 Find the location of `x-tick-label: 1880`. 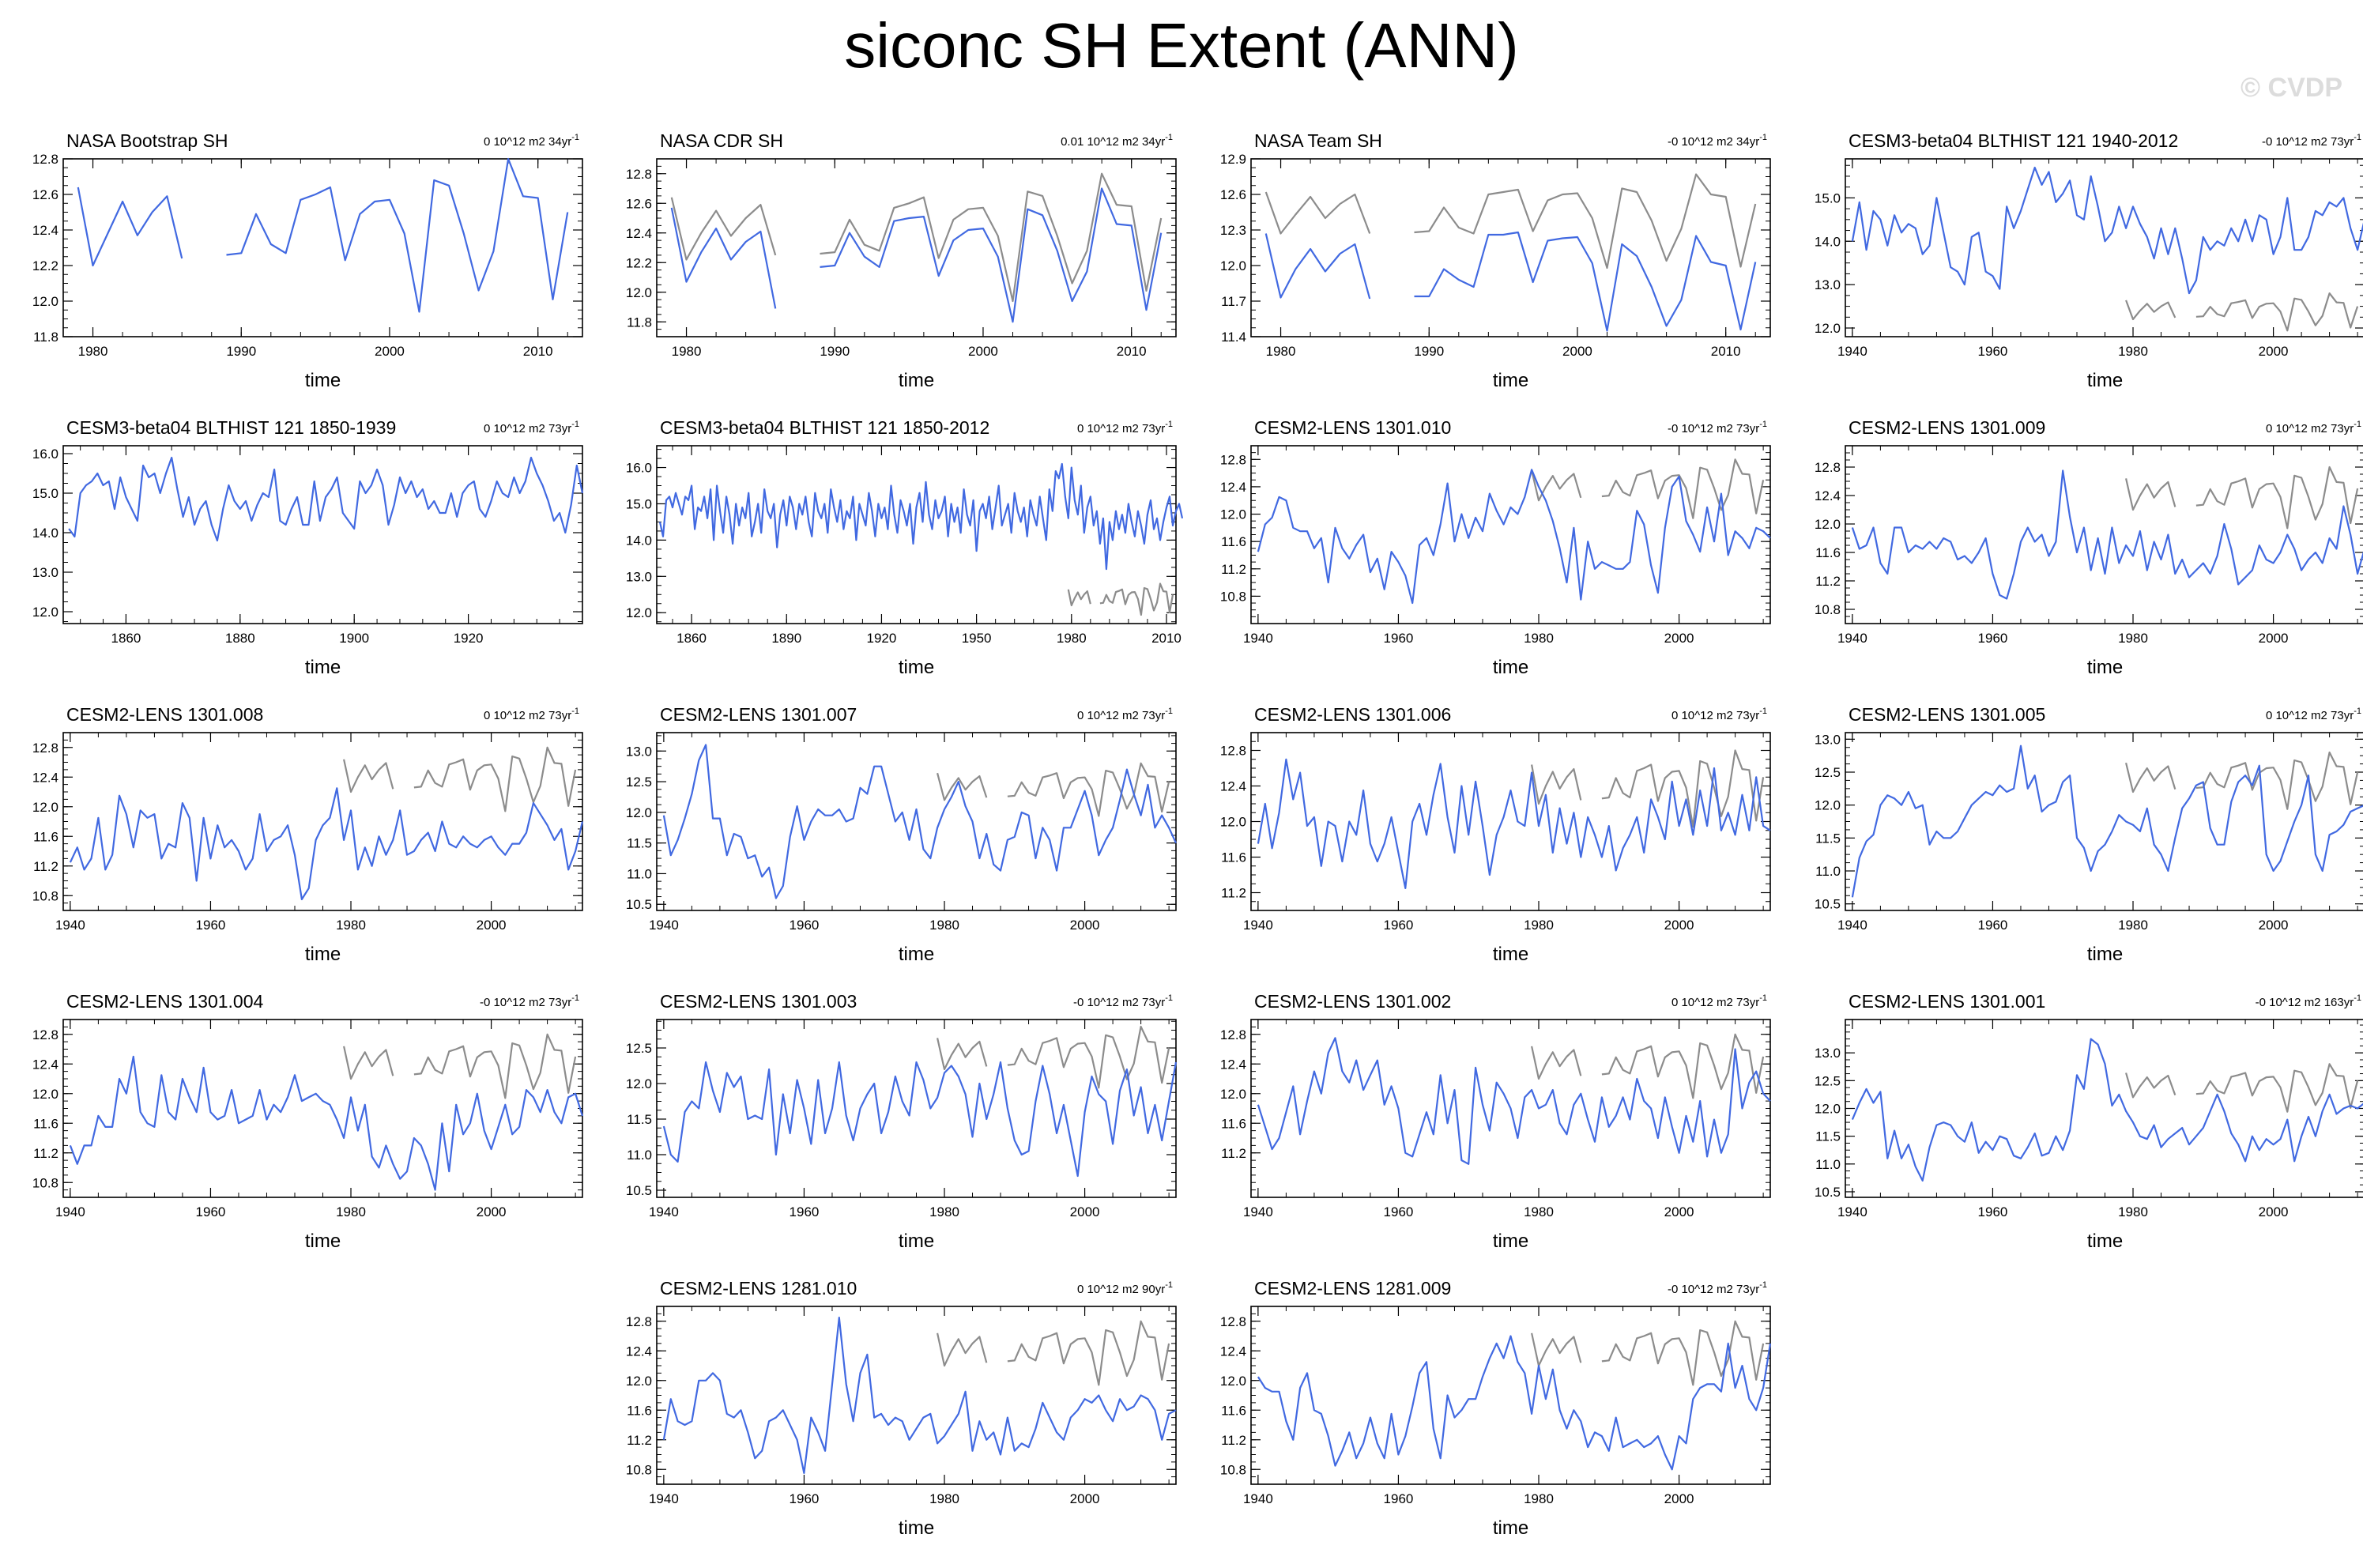

x-tick-label: 1880 is located at coordinates (240, 638).